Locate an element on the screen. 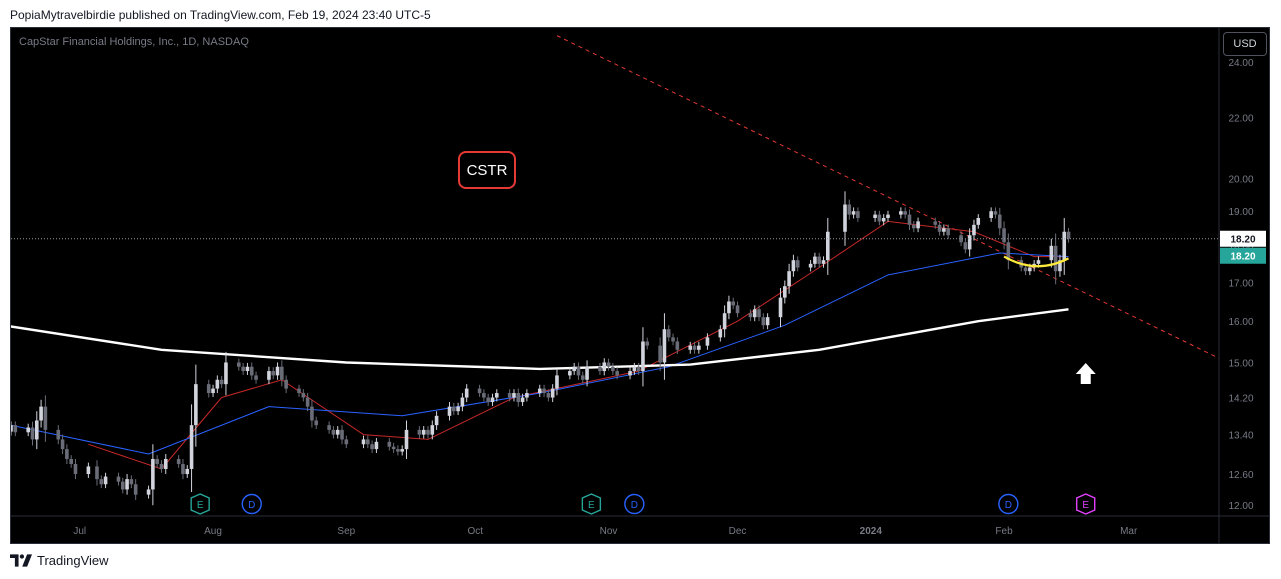 This screenshot has height=579, width=1281. x-tick-label: Mar is located at coordinates (1129, 531).